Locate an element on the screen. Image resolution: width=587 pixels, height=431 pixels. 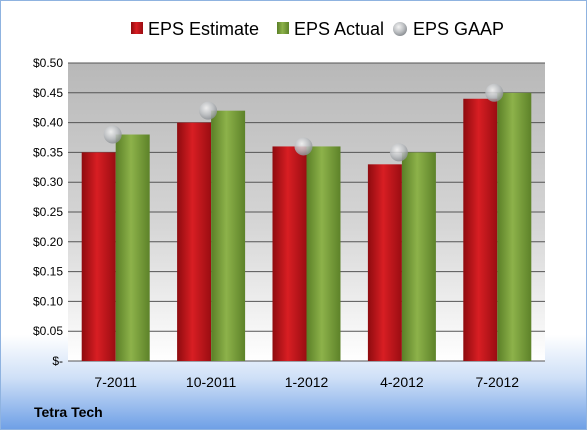
y-tick-label: $0.25 is located at coordinates (48, 212).